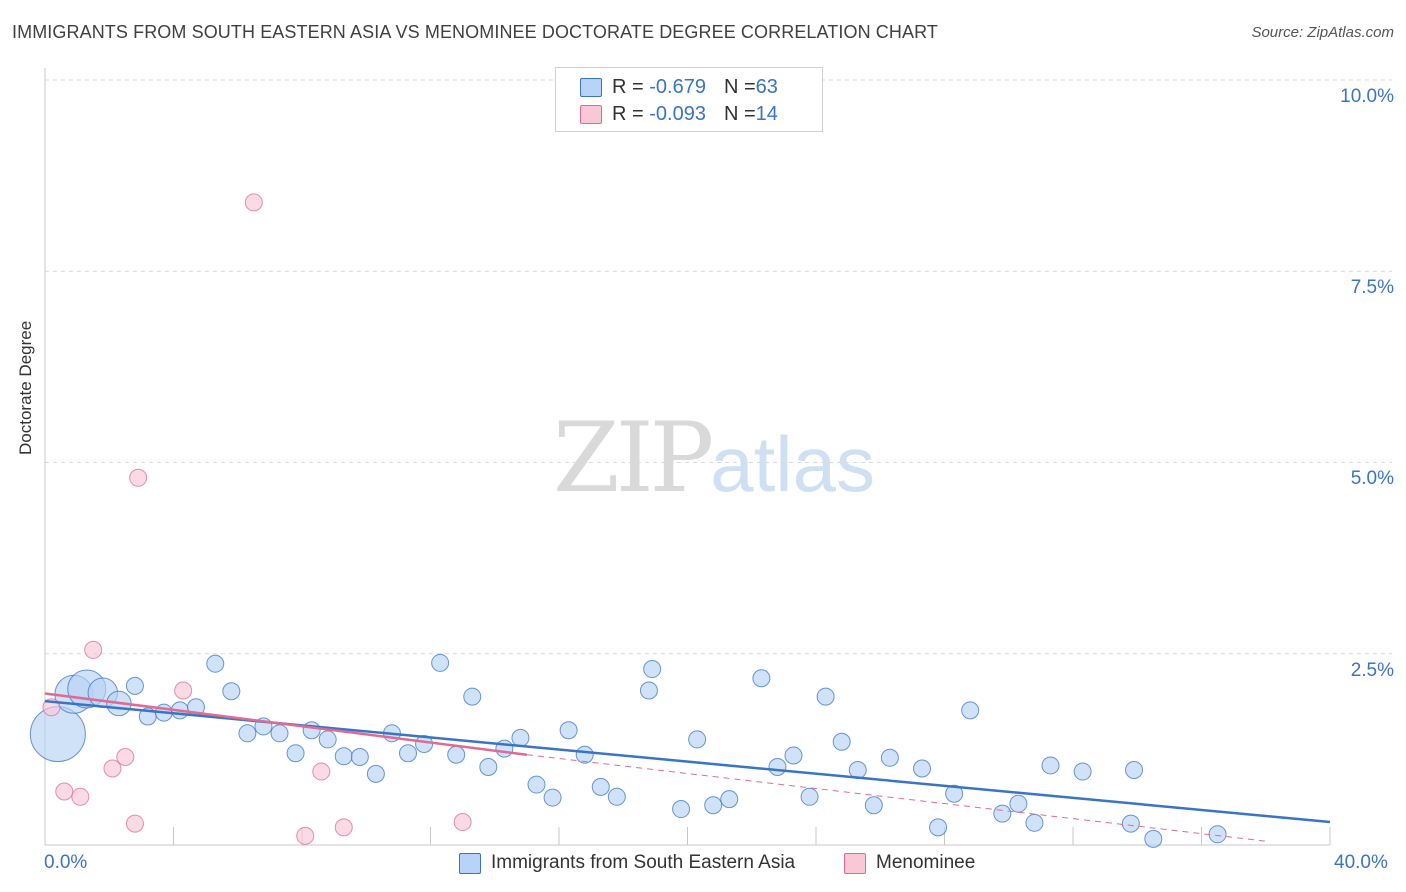 This screenshot has height=892, width=1406. I want to click on legend-row-pink: R = -0.093 N = 14, so click(679, 114).